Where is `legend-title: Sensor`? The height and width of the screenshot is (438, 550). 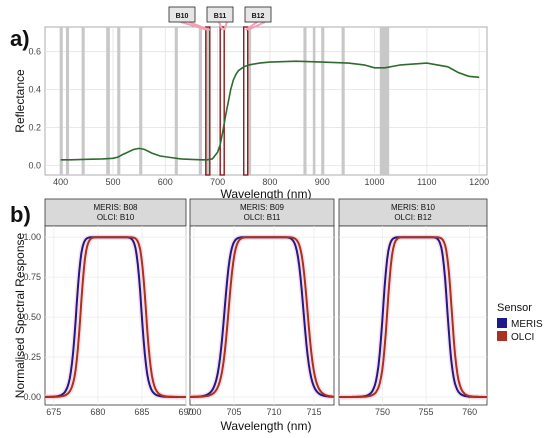
legend-title: Sensor is located at coordinates (514, 308).